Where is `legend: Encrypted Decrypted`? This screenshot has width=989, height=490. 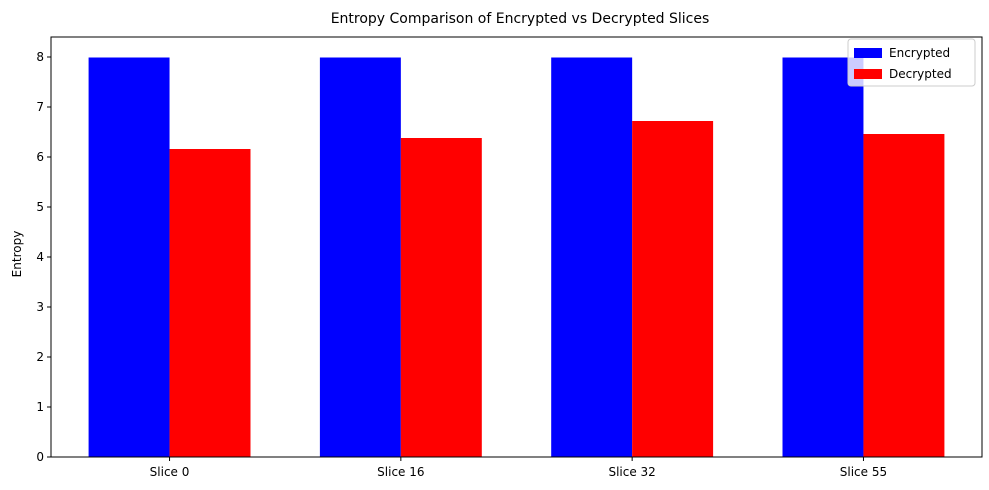
legend: Encrypted Decrypted is located at coordinates (911, 62).